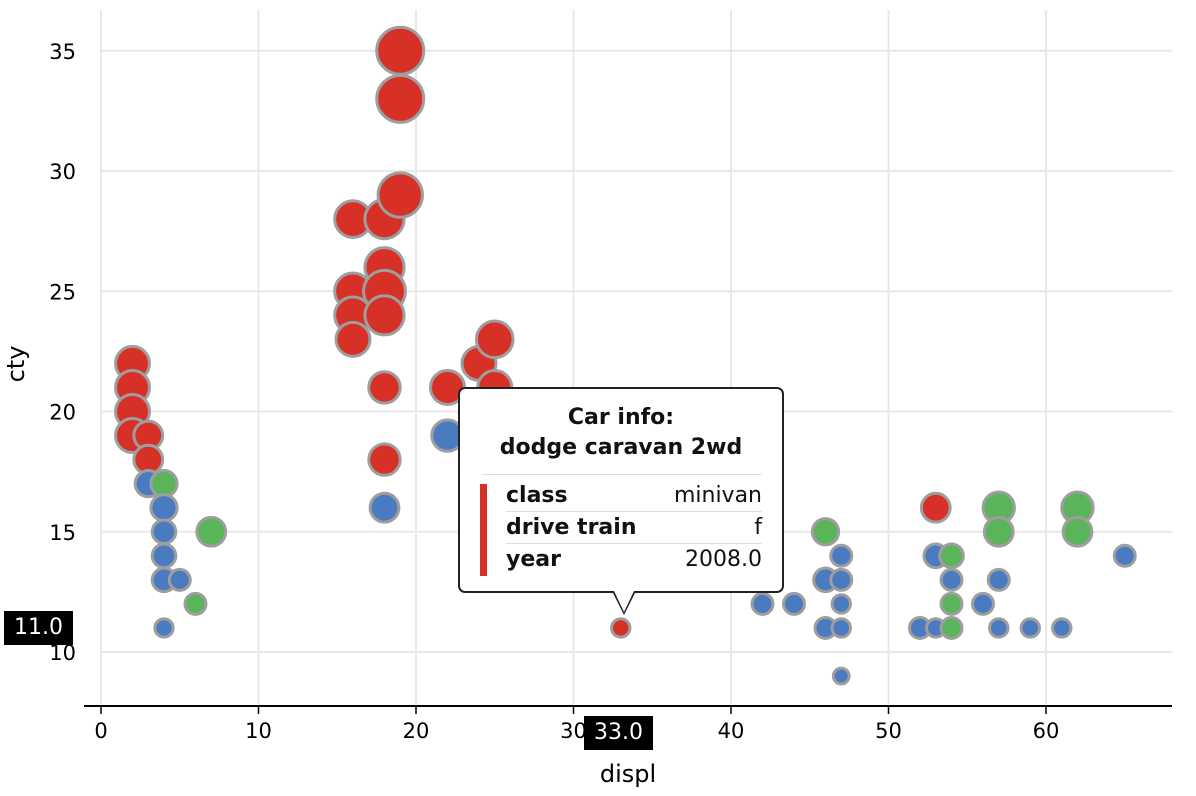 The width and height of the screenshot is (1196, 796). Describe the element at coordinates (537, 495) in the screenshot. I see `tooltip-key: class` at that location.